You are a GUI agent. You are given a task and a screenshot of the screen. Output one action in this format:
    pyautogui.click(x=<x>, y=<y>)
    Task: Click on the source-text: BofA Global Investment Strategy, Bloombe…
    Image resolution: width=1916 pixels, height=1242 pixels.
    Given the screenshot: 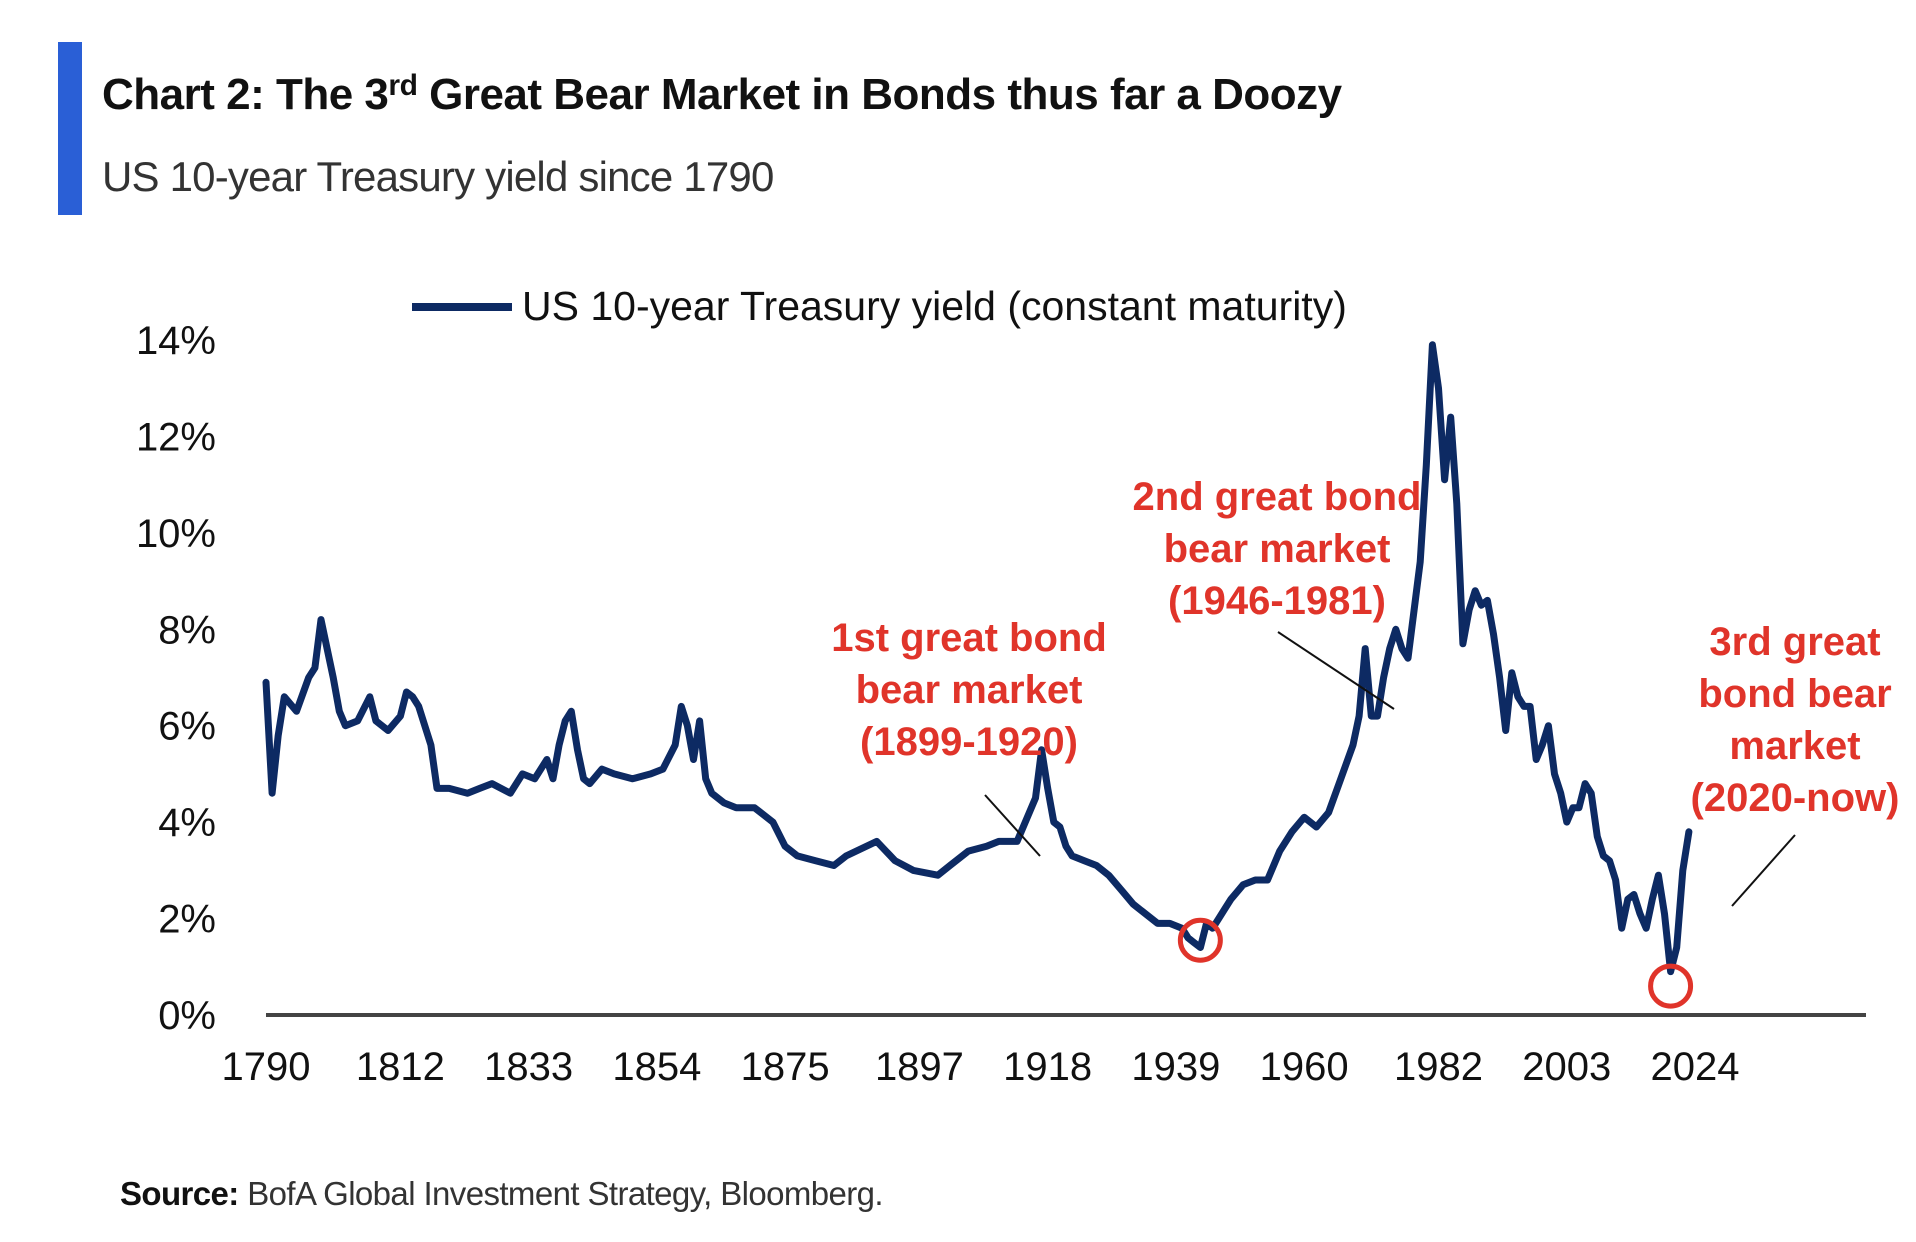 What is the action you would take?
    pyautogui.click(x=561, y=1193)
    